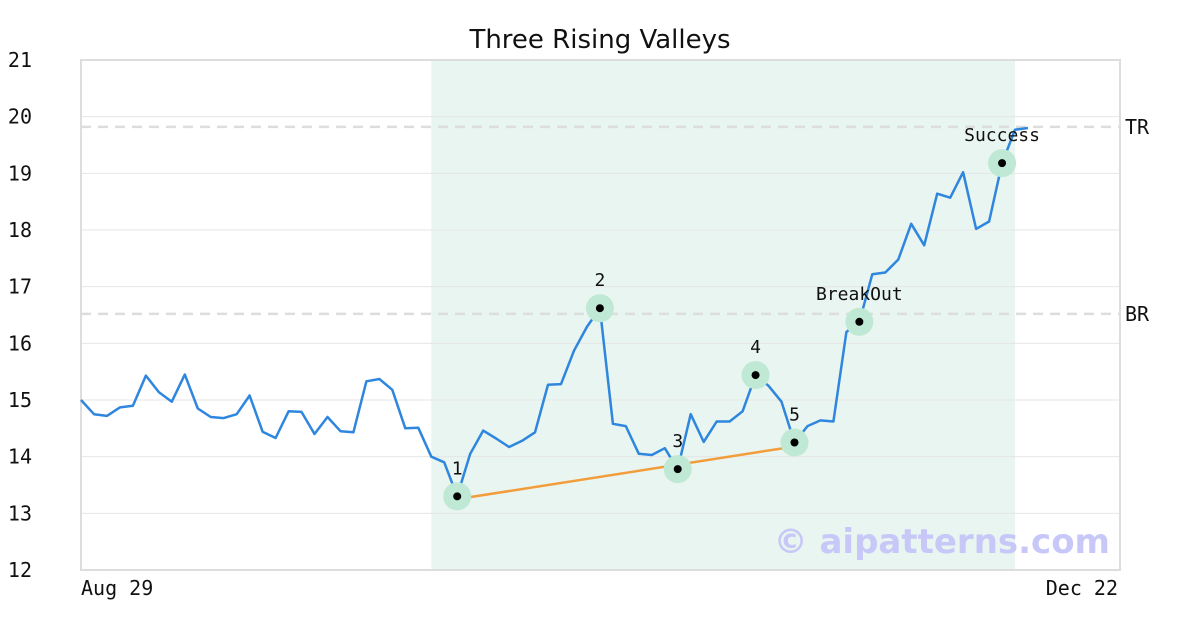 This screenshot has height=630, width=1200. Describe the element at coordinates (457, 468) in the screenshot. I see `point-label-1: 1` at that location.